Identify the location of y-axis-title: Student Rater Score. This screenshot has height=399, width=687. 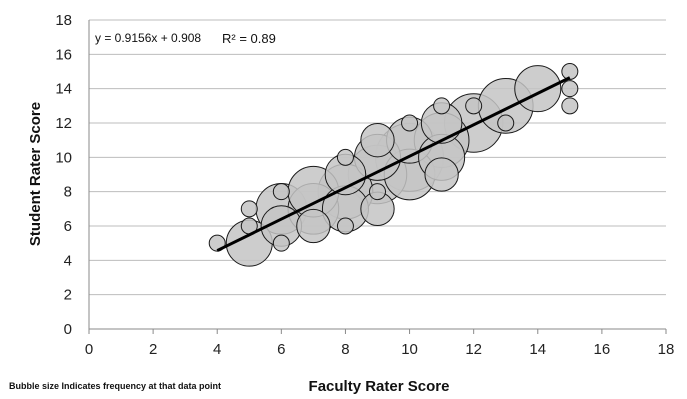
(35, 174).